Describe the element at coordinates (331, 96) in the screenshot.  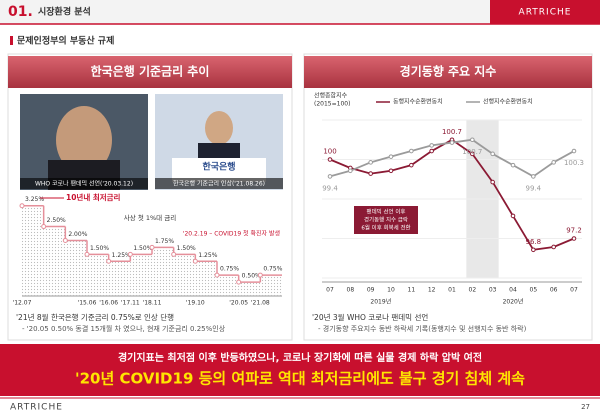
I see `y-label: 선행종합지수` at that location.